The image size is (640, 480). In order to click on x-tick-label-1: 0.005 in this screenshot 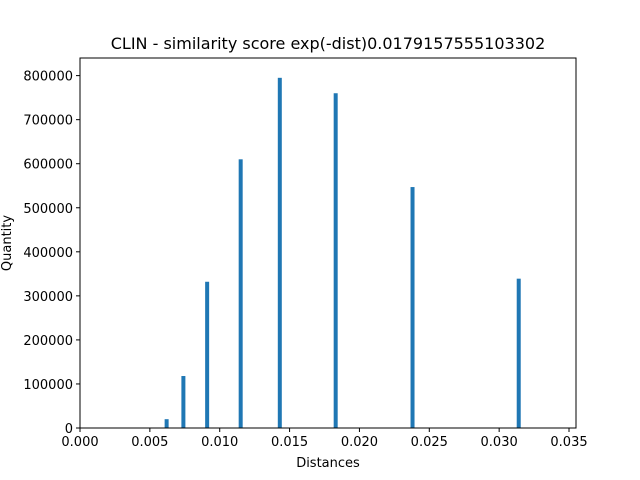, I will do `click(149, 442)`.